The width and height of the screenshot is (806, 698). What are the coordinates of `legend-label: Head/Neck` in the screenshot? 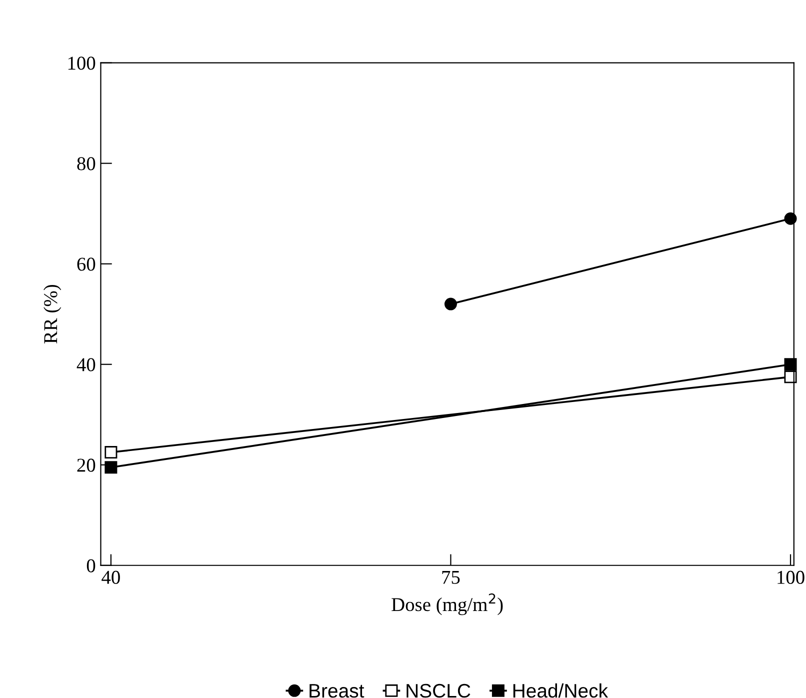 It's located at (560, 690).